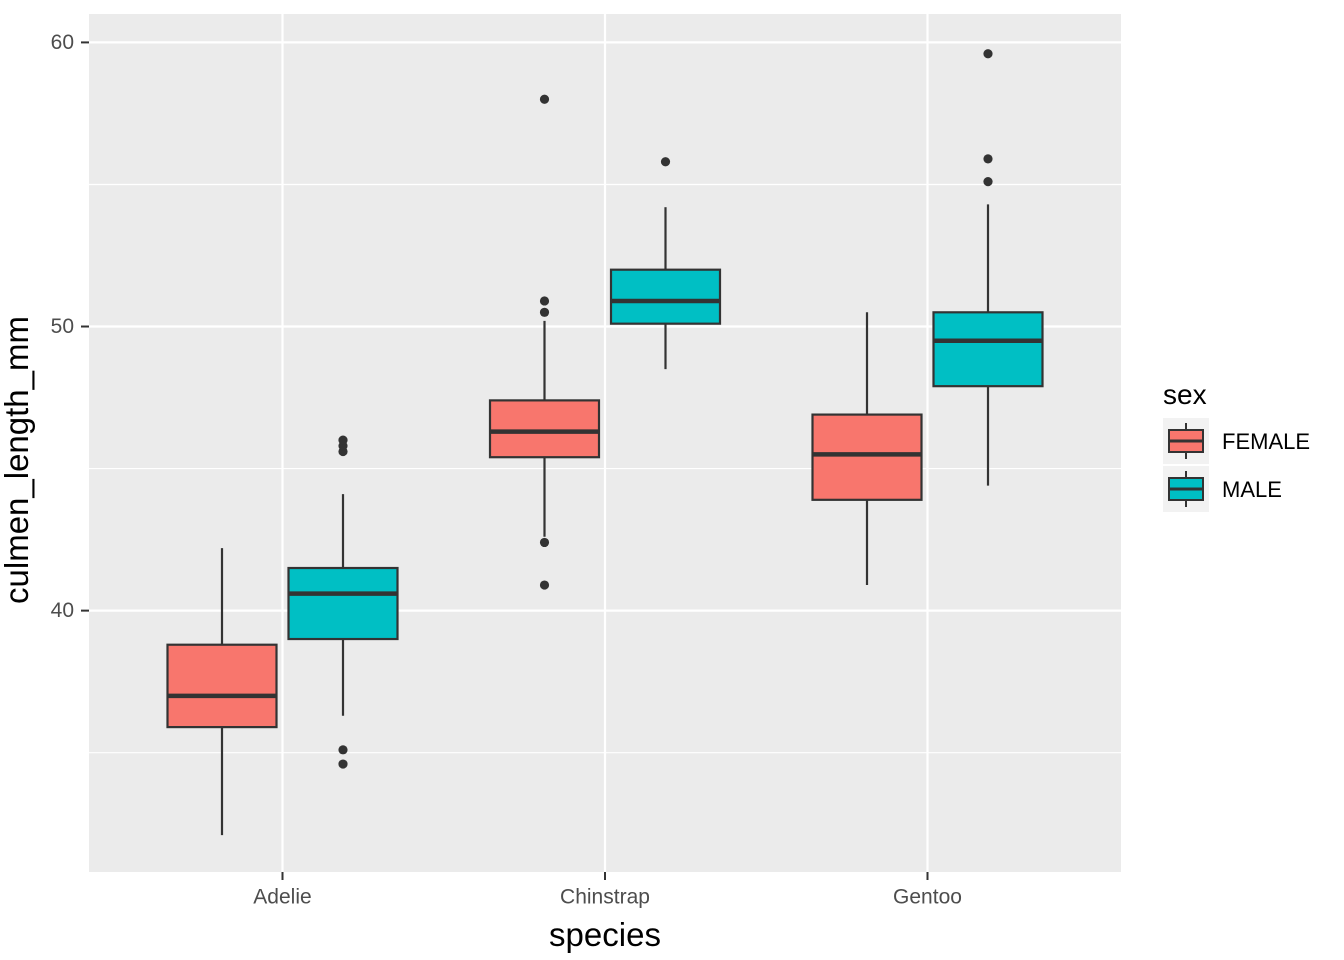 This screenshot has height=960, width=1344. I want to click on x-tick-label-gentoo: Gentoo, so click(927, 897).